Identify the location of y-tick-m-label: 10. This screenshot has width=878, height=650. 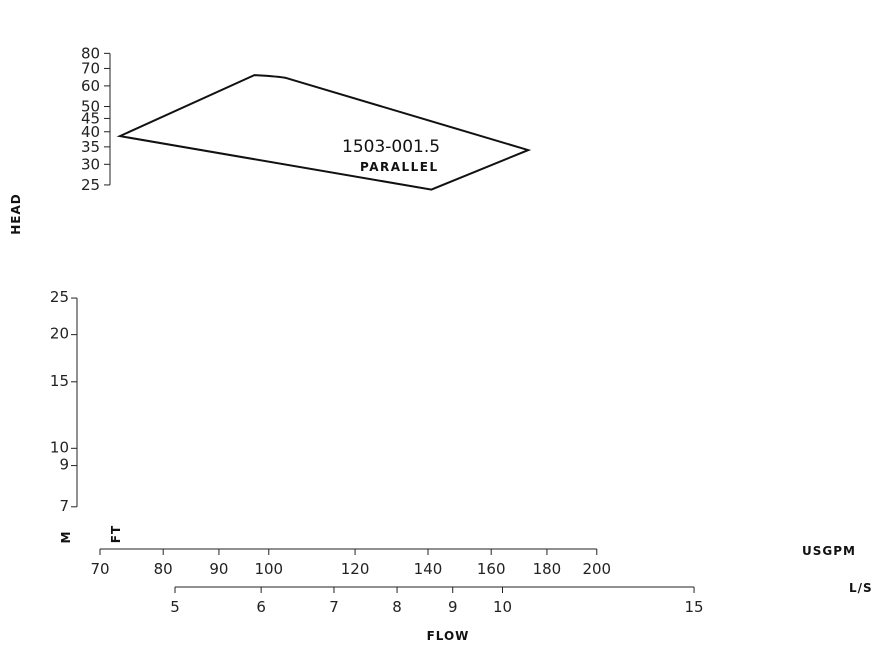
(59, 447).